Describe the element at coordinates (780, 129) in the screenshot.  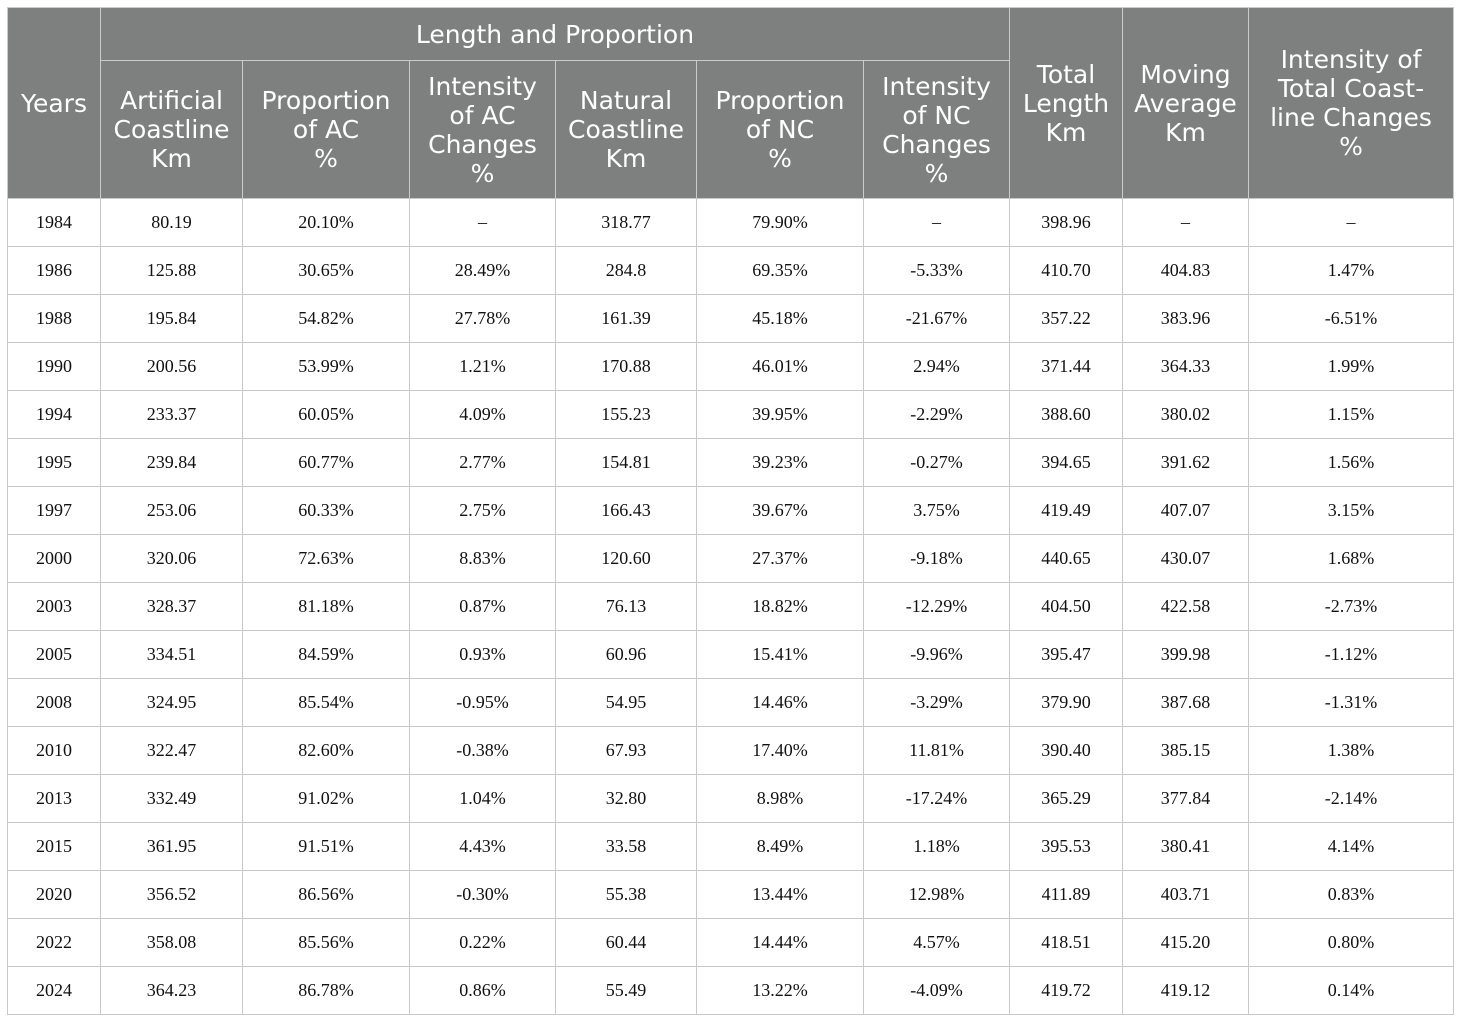
I see `header-proportion-nc: Proportion of NC %` at that location.